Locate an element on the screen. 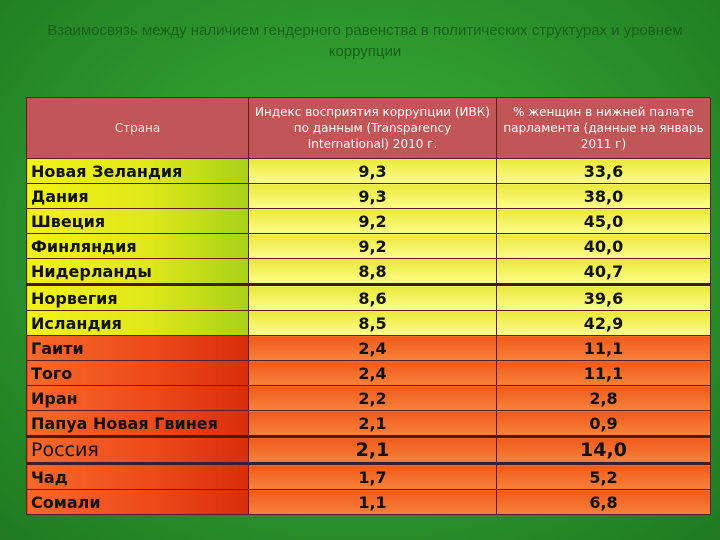 This screenshot has height=540, width=720. women-cell: 45,0 is located at coordinates (603, 221).